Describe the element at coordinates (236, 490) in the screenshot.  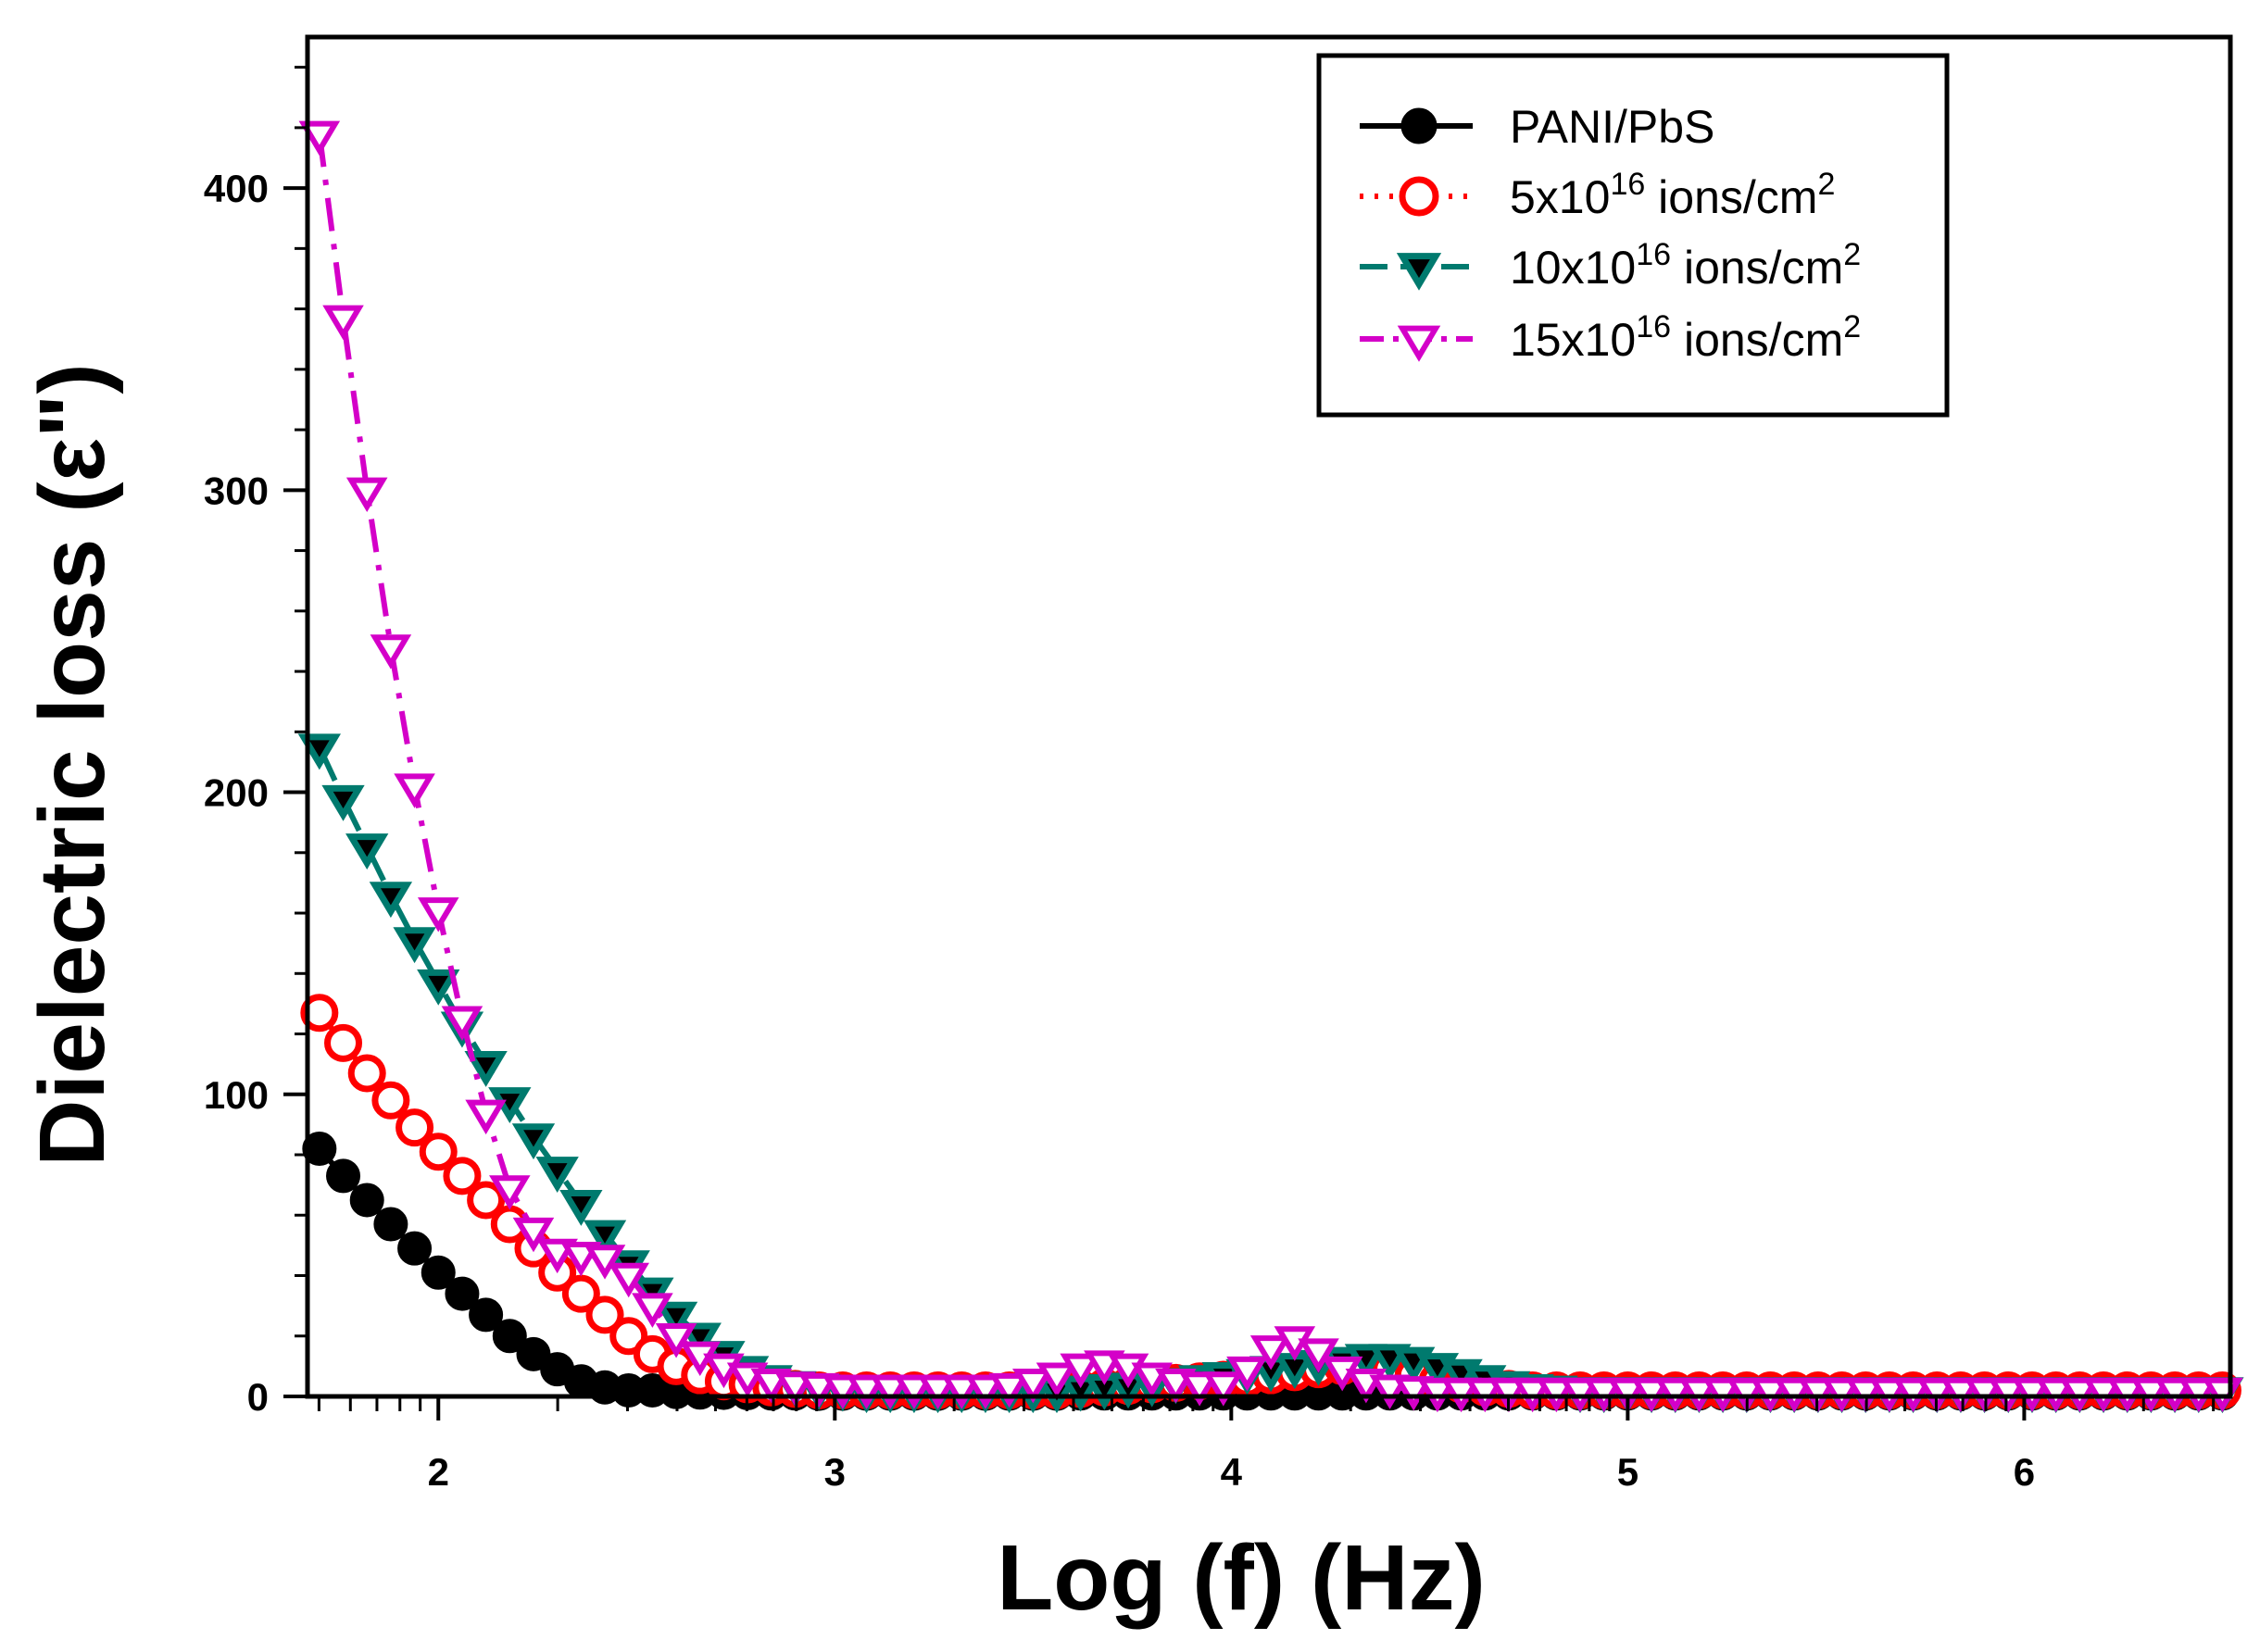
I see `y-tick-label: 300` at that location.